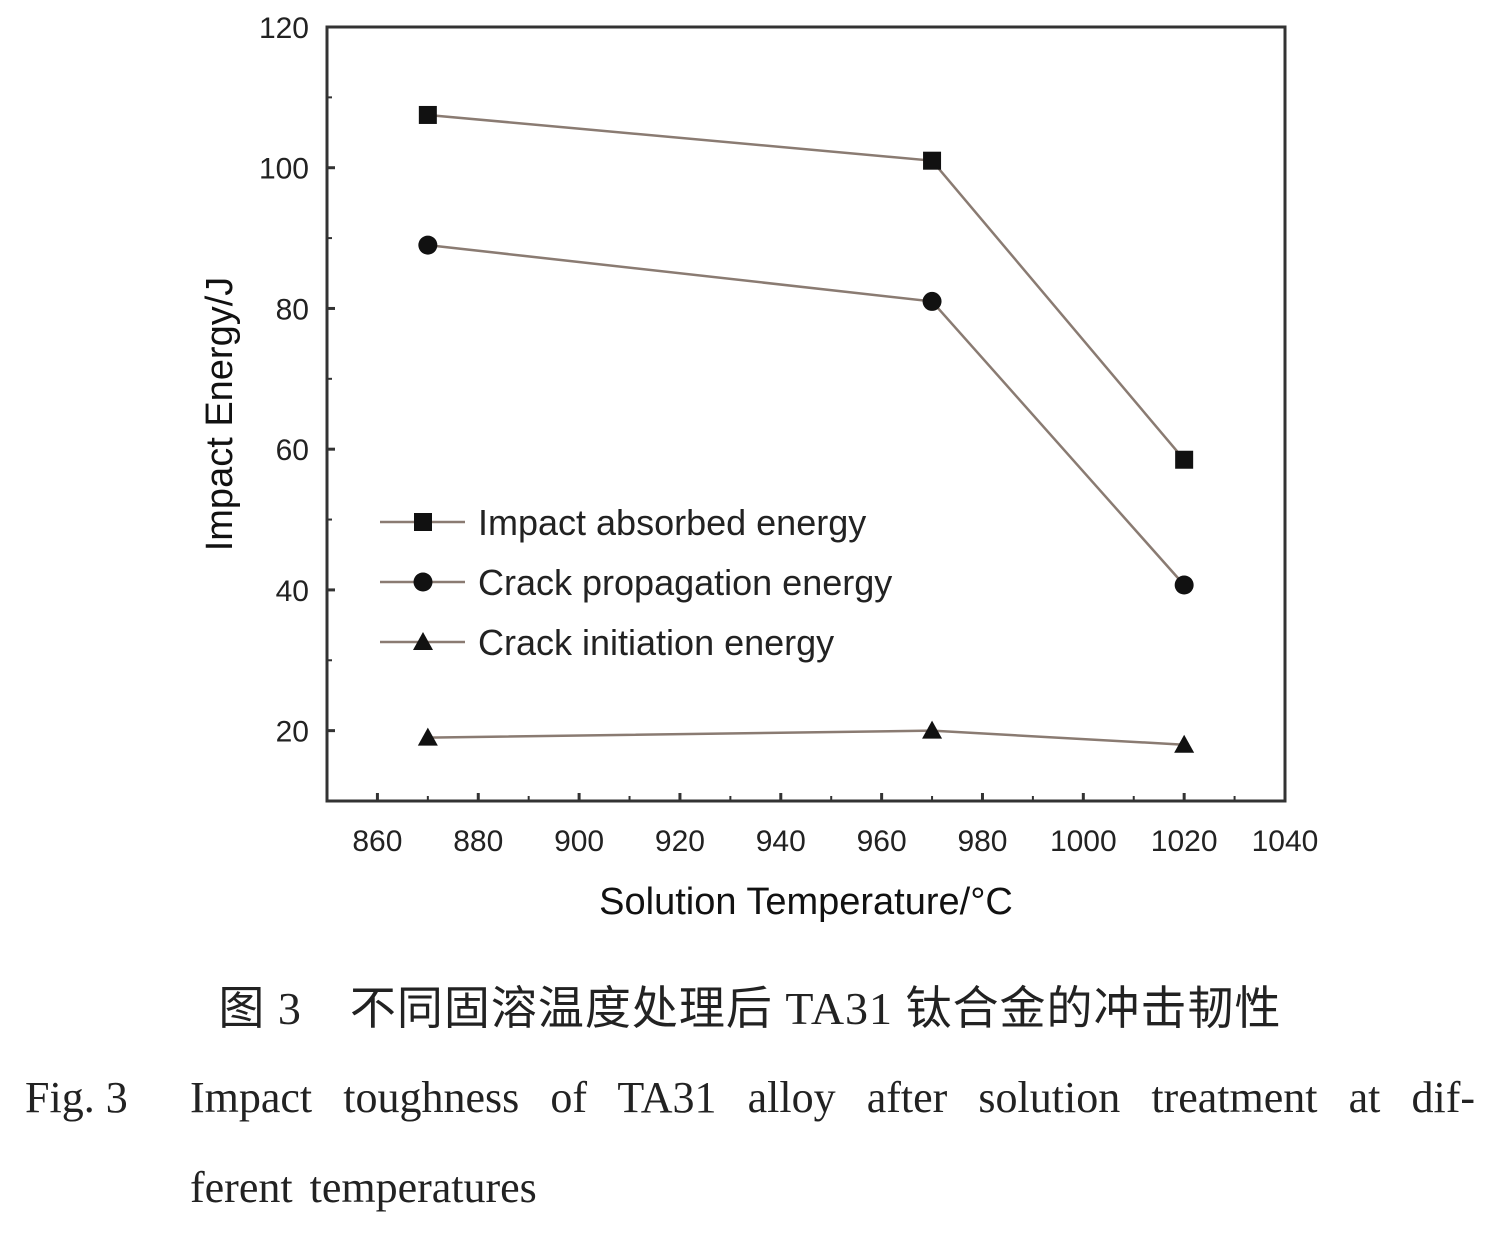 This screenshot has width=1500, height=1239. I want to click on legend-label: Crack propagation energy, so click(685, 582).